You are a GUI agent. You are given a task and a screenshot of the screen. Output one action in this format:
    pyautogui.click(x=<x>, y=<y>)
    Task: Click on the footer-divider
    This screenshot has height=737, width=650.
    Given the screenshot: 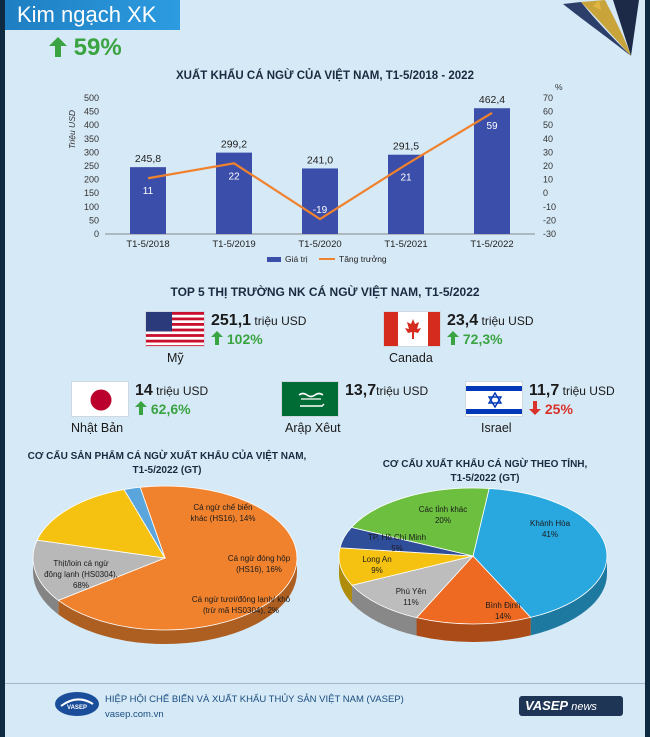 What is the action you would take?
    pyautogui.click(x=325, y=683)
    